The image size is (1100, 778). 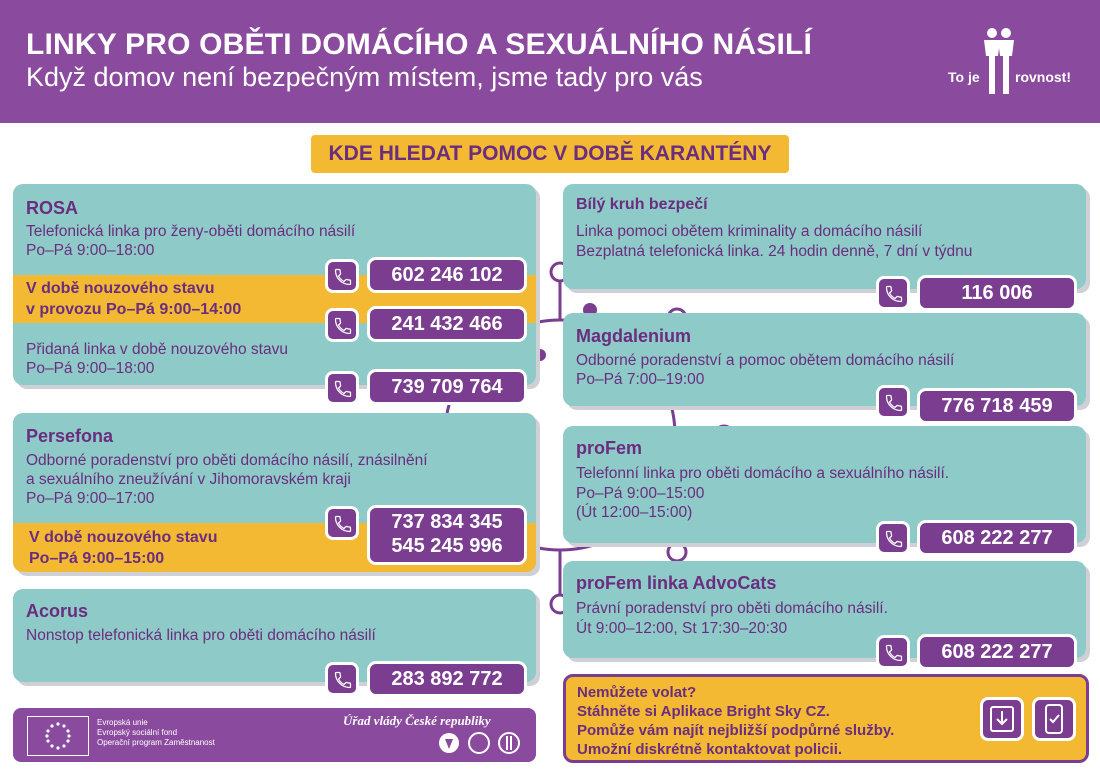 I want to click on logo-text-left: To je, so click(x=964, y=77).